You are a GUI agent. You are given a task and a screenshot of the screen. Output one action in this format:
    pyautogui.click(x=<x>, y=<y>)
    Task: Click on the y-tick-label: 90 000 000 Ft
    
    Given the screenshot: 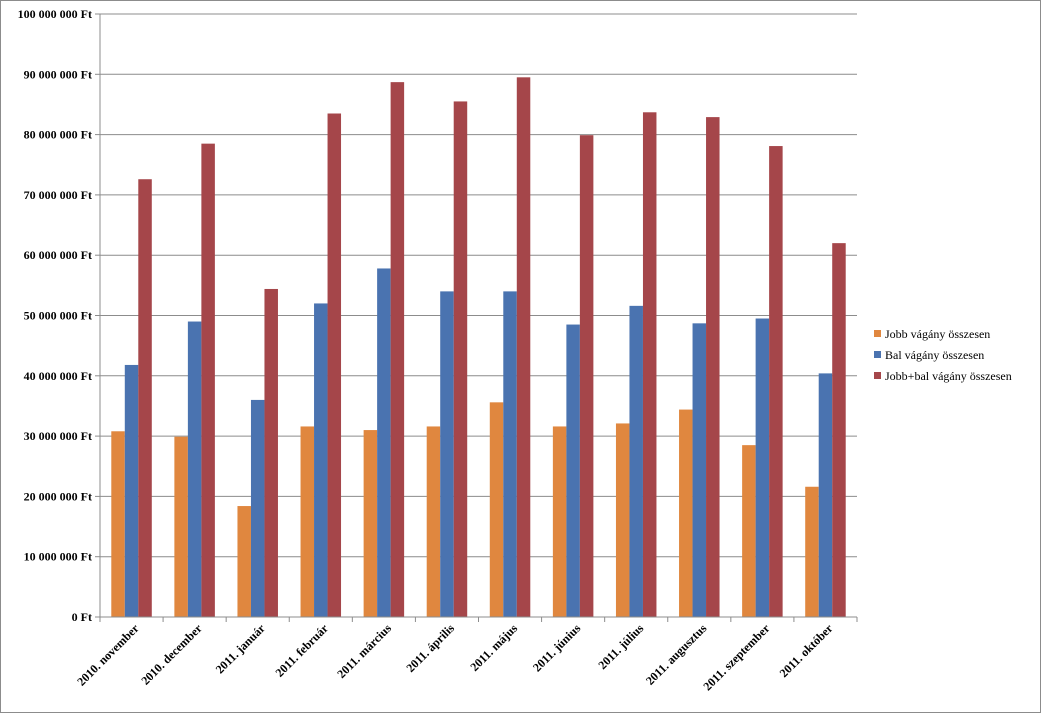 What is the action you would take?
    pyautogui.click(x=58, y=74)
    